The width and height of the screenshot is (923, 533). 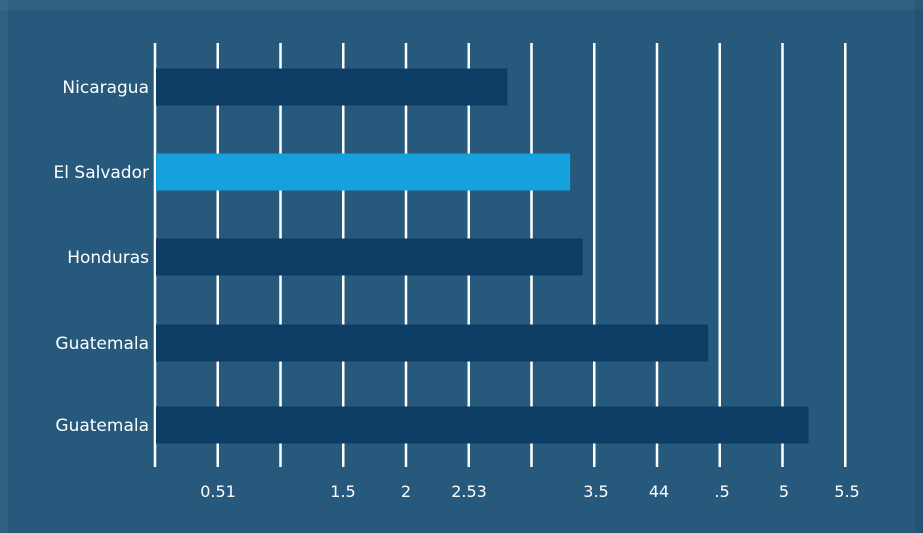 I want to click on tick-label: 2.53, so click(x=469, y=491).